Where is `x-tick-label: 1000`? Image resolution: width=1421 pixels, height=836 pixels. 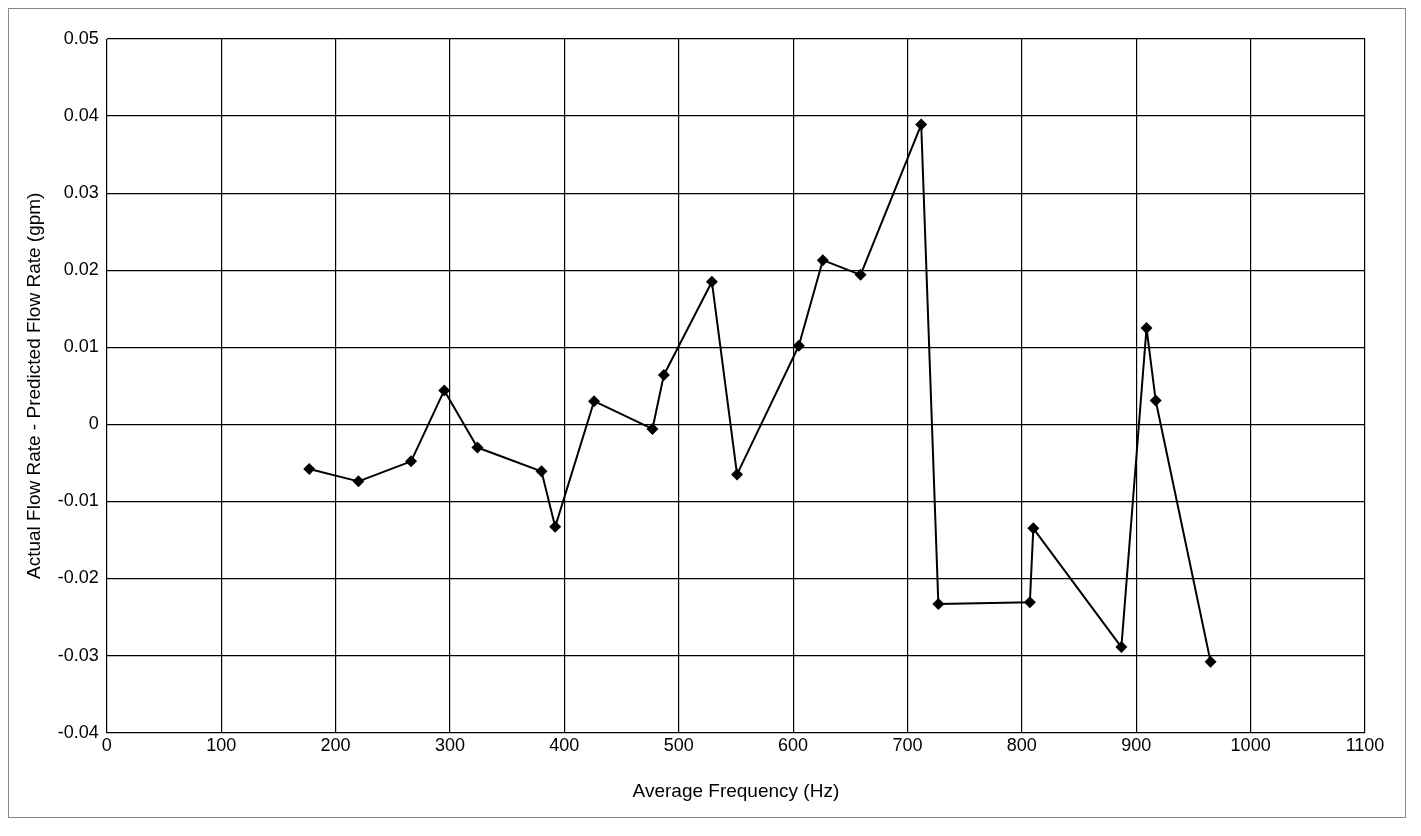 x-tick-label: 1000 is located at coordinates (1250, 745).